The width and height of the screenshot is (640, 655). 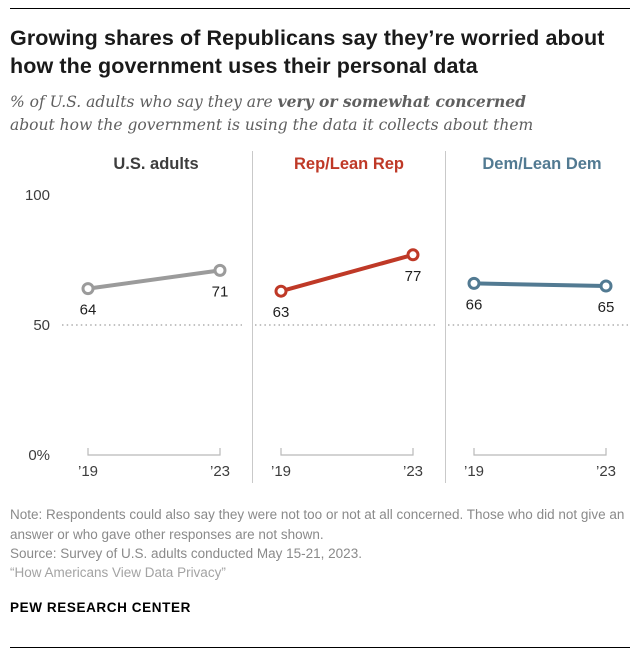 What do you see at coordinates (413, 276) in the screenshot?
I see `value-label: 77` at bounding box center [413, 276].